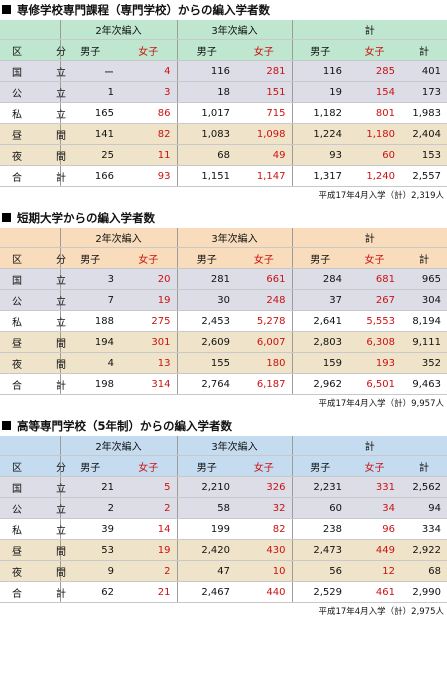 This screenshot has height=676, width=447. What do you see at coordinates (424, 155) in the screenshot?
I see `cell-value: 153` at bounding box center [424, 155].